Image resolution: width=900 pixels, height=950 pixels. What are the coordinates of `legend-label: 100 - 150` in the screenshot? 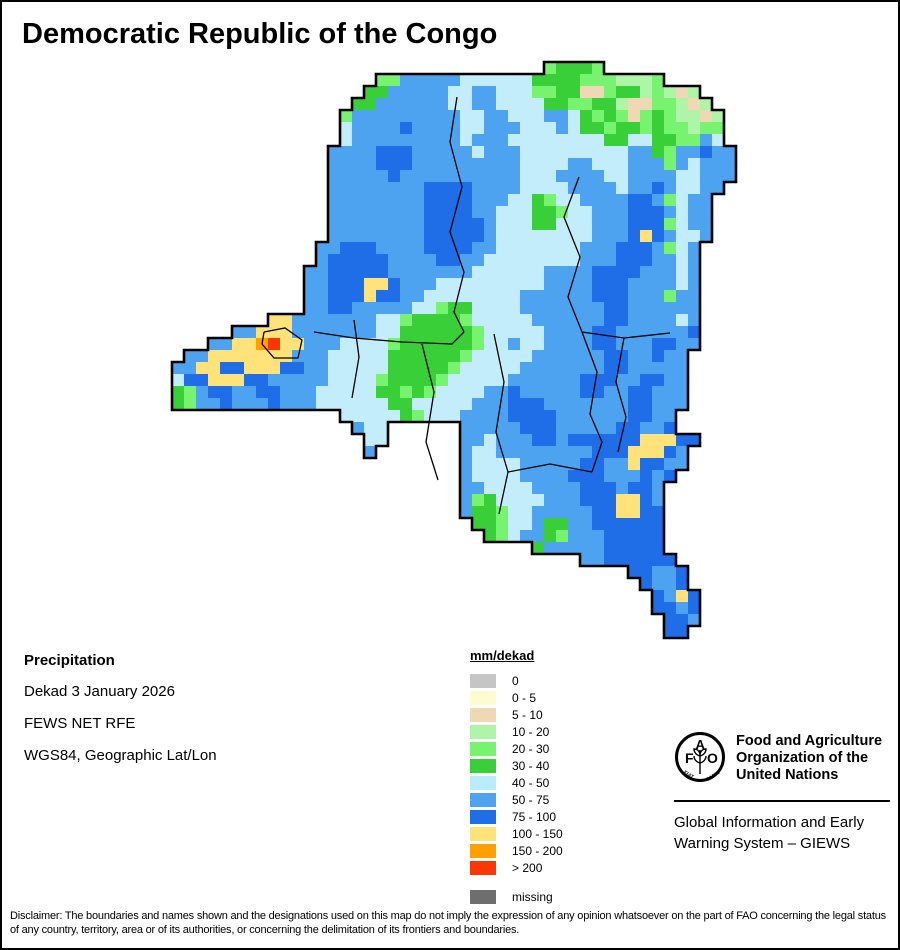 It's located at (537, 833).